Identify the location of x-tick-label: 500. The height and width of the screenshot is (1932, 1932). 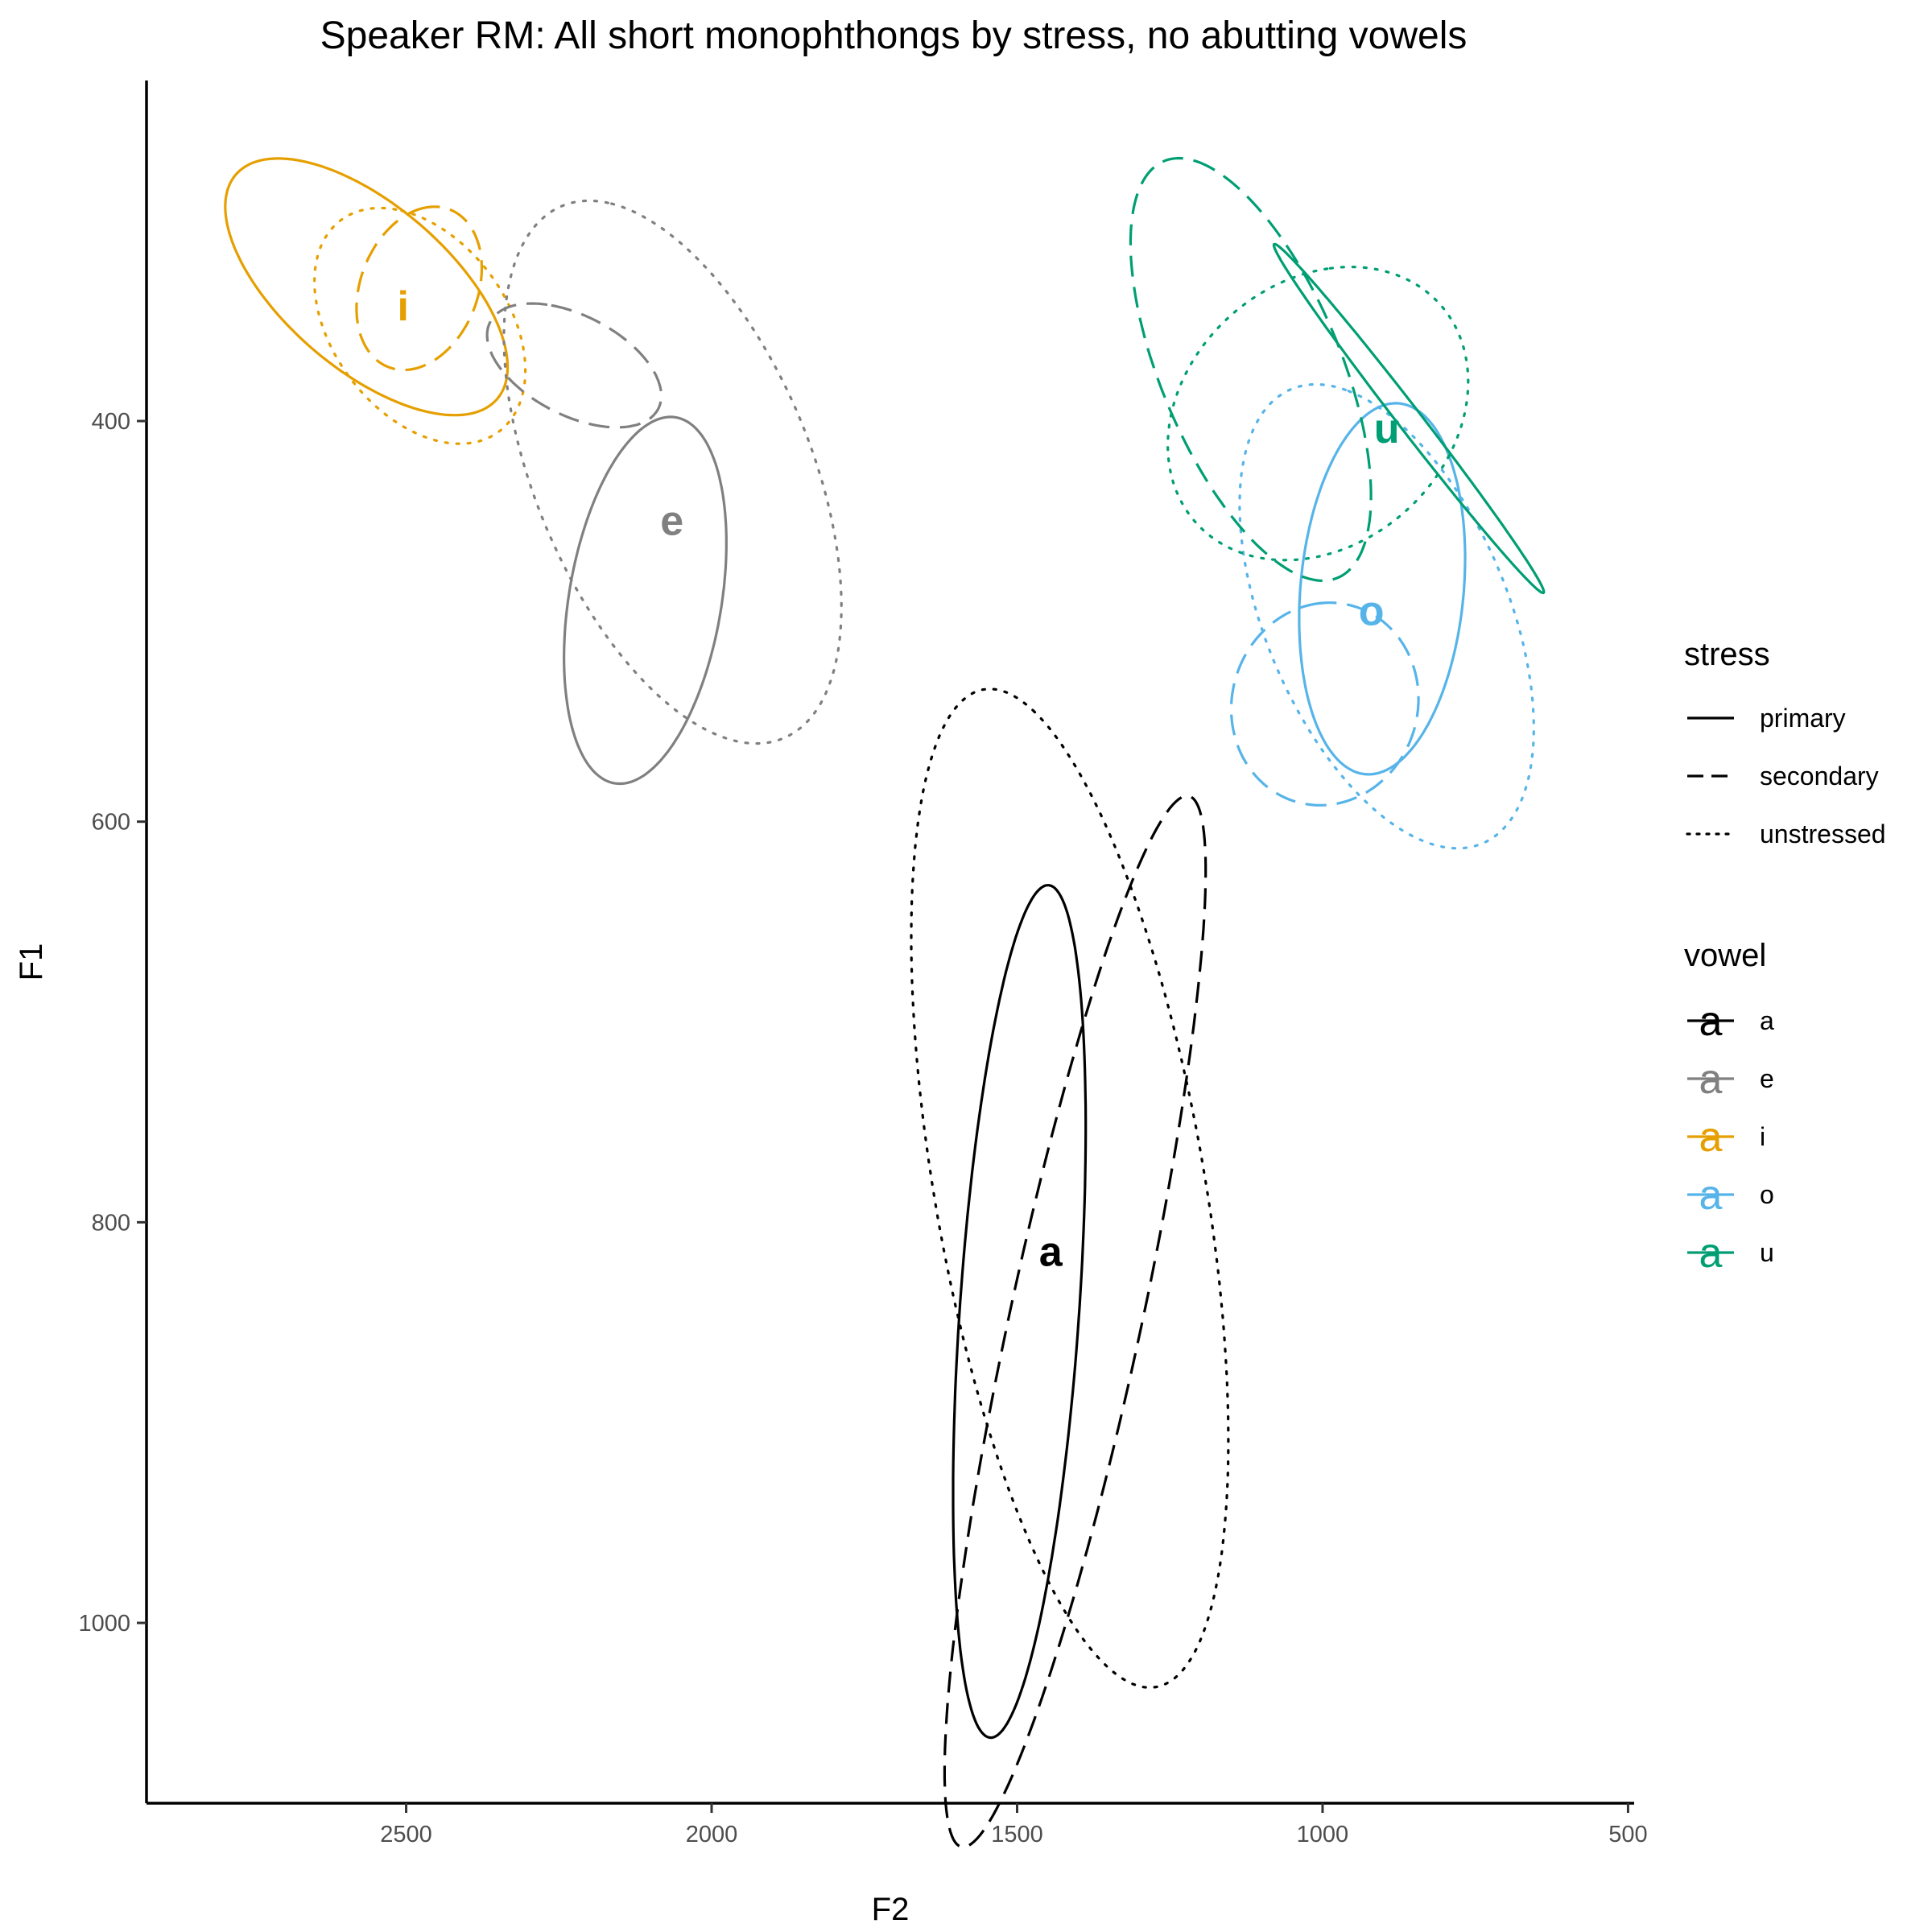
(1627, 1834).